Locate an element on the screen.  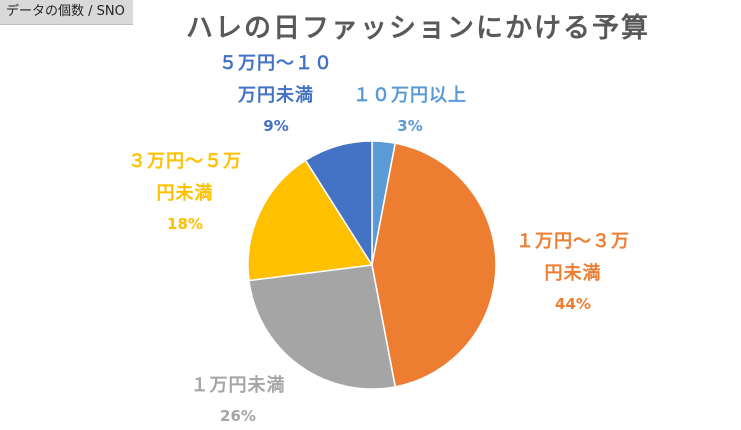
data-label-percent: 9% is located at coordinates (276, 126).